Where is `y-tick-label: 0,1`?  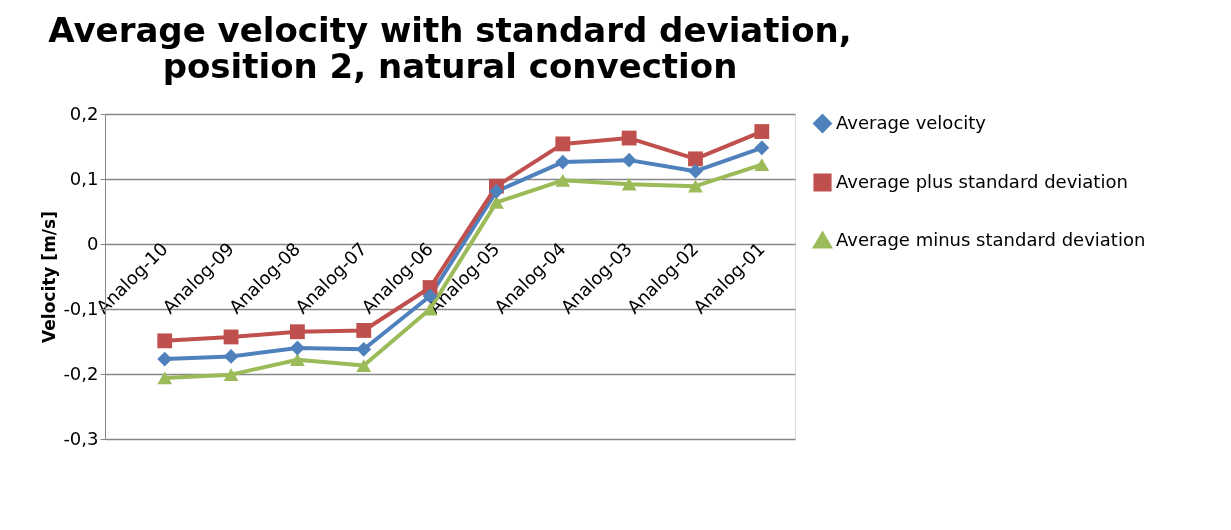
y-tick-label: 0,1 is located at coordinates (84, 178).